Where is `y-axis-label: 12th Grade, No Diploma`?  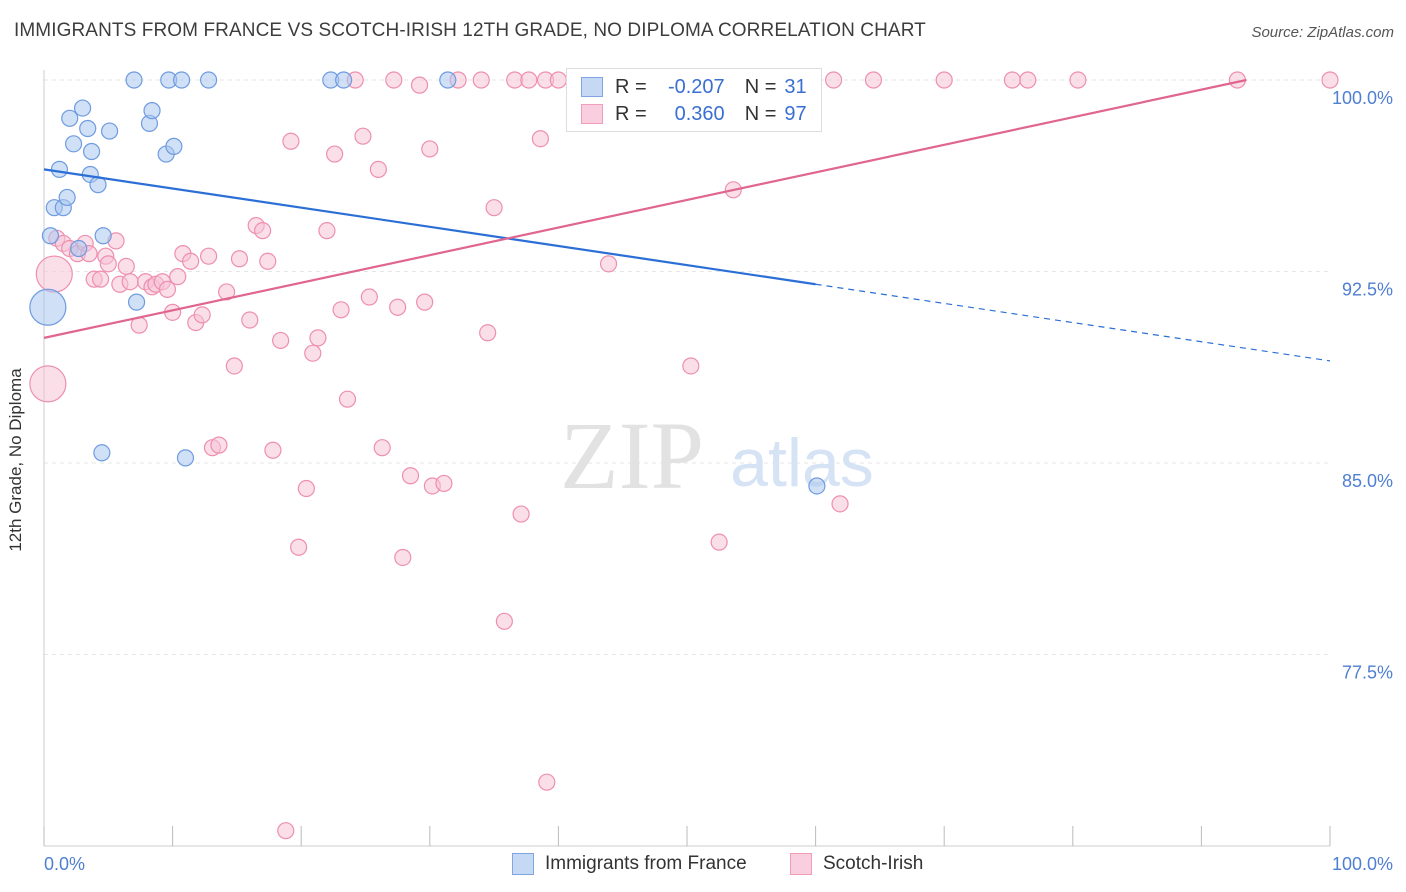 y-axis-label: 12th Grade, No Diploma is located at coordinates (15, 460).